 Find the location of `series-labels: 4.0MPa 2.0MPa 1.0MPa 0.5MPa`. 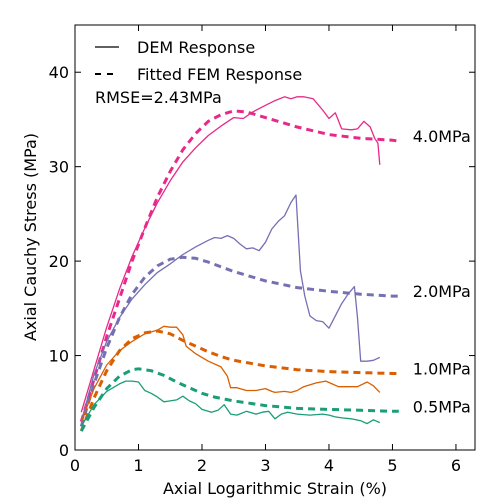

series-labels: 4.0MPa 2.0MPa 1.0MPa 0.5MPa is located at coordinates (442, 271).